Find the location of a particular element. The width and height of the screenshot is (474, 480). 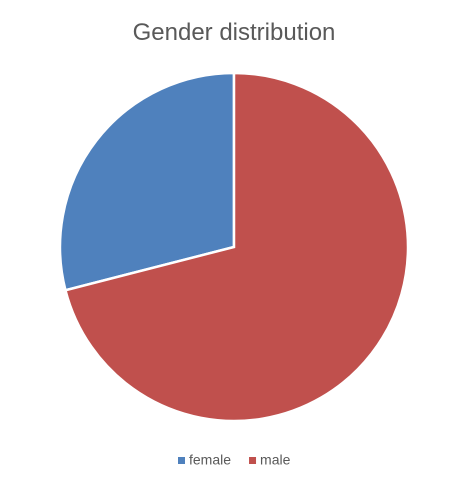

legend-label: male is located at coordinates (275, 460).